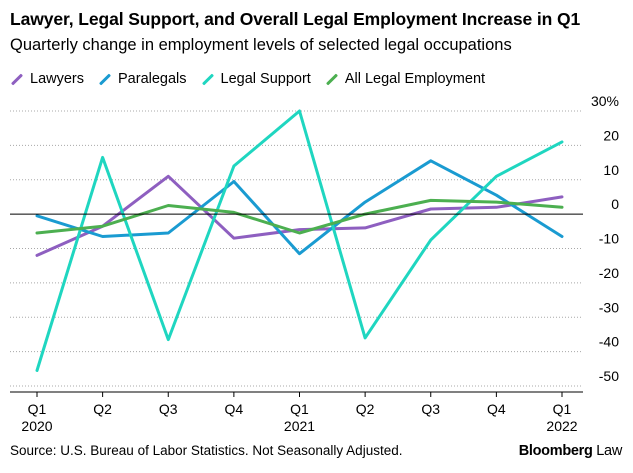 The height and width of the screenshot is (473, 633). I want to click on legend-label-all-legal-employment: All Legal Employment, so click(415, 79).